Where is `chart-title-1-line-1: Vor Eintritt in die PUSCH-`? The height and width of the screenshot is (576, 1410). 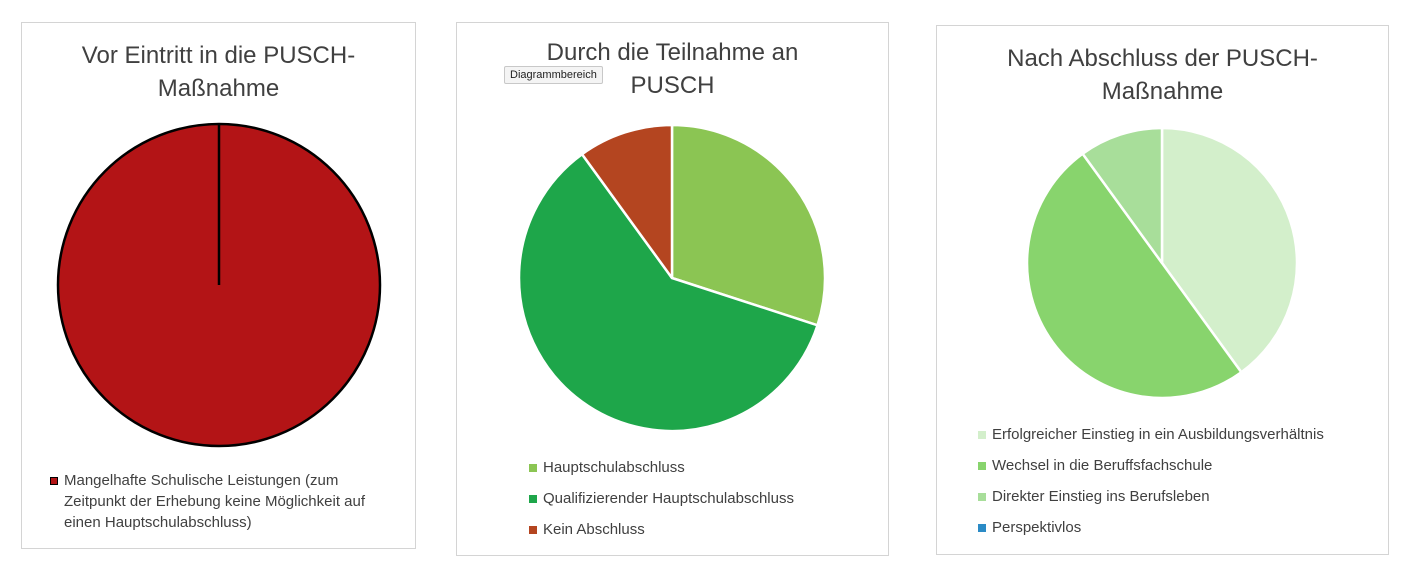
chart-title-1-line-1: Vor Eintritt in die PUSCH- is located at coordinates (218, 55).